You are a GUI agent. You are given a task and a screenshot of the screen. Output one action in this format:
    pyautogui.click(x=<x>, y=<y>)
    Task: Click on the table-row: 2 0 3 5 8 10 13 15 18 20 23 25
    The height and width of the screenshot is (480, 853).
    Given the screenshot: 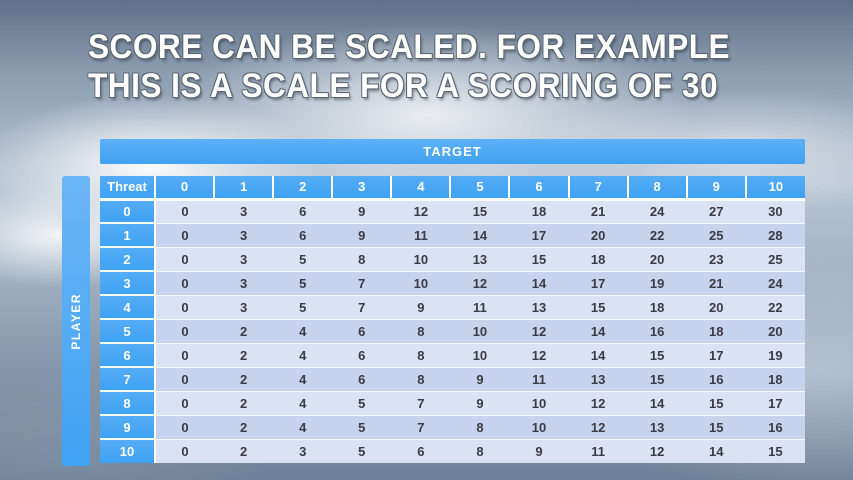 What is the action you would take?
    pyautogui.click(x=452, y=258)
    